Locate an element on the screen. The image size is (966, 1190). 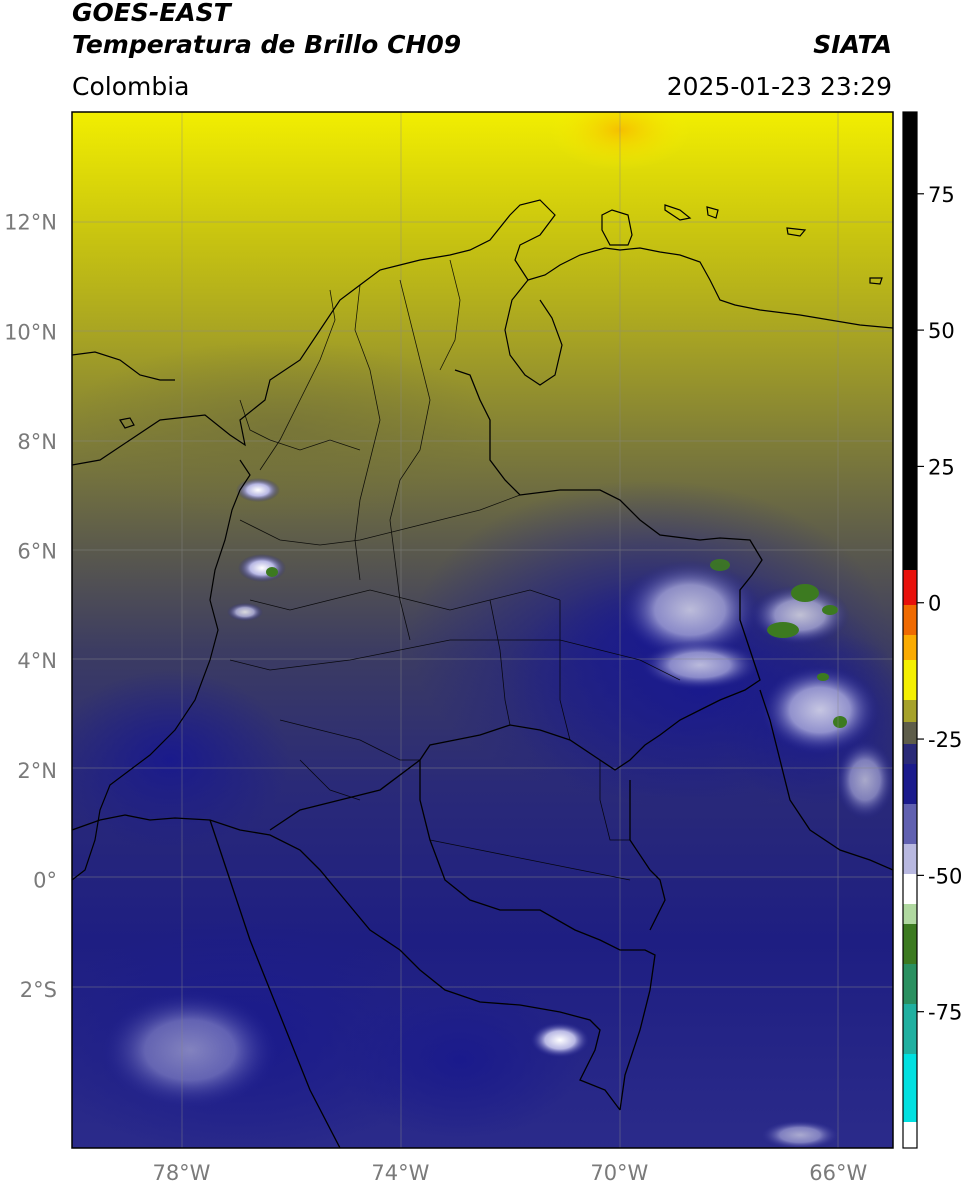
colorbar: 75 50 25 0 -25 -50 -75 is located at coordinates (932, 630).